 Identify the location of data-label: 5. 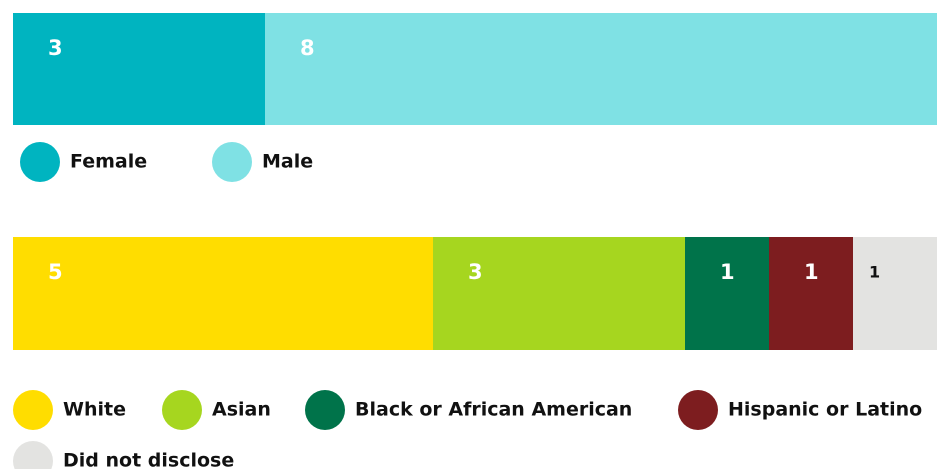
(55, 272).